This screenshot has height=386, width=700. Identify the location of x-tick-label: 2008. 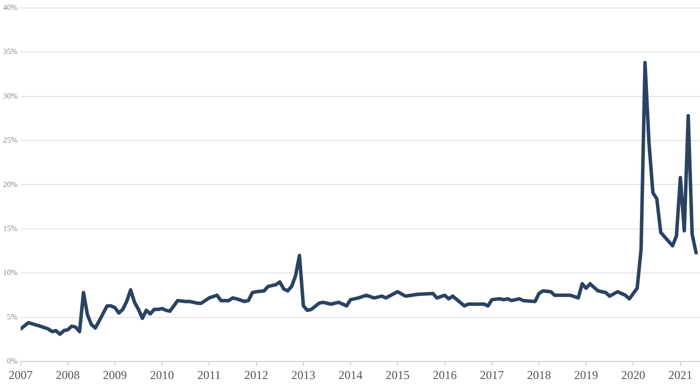
(68, 375).